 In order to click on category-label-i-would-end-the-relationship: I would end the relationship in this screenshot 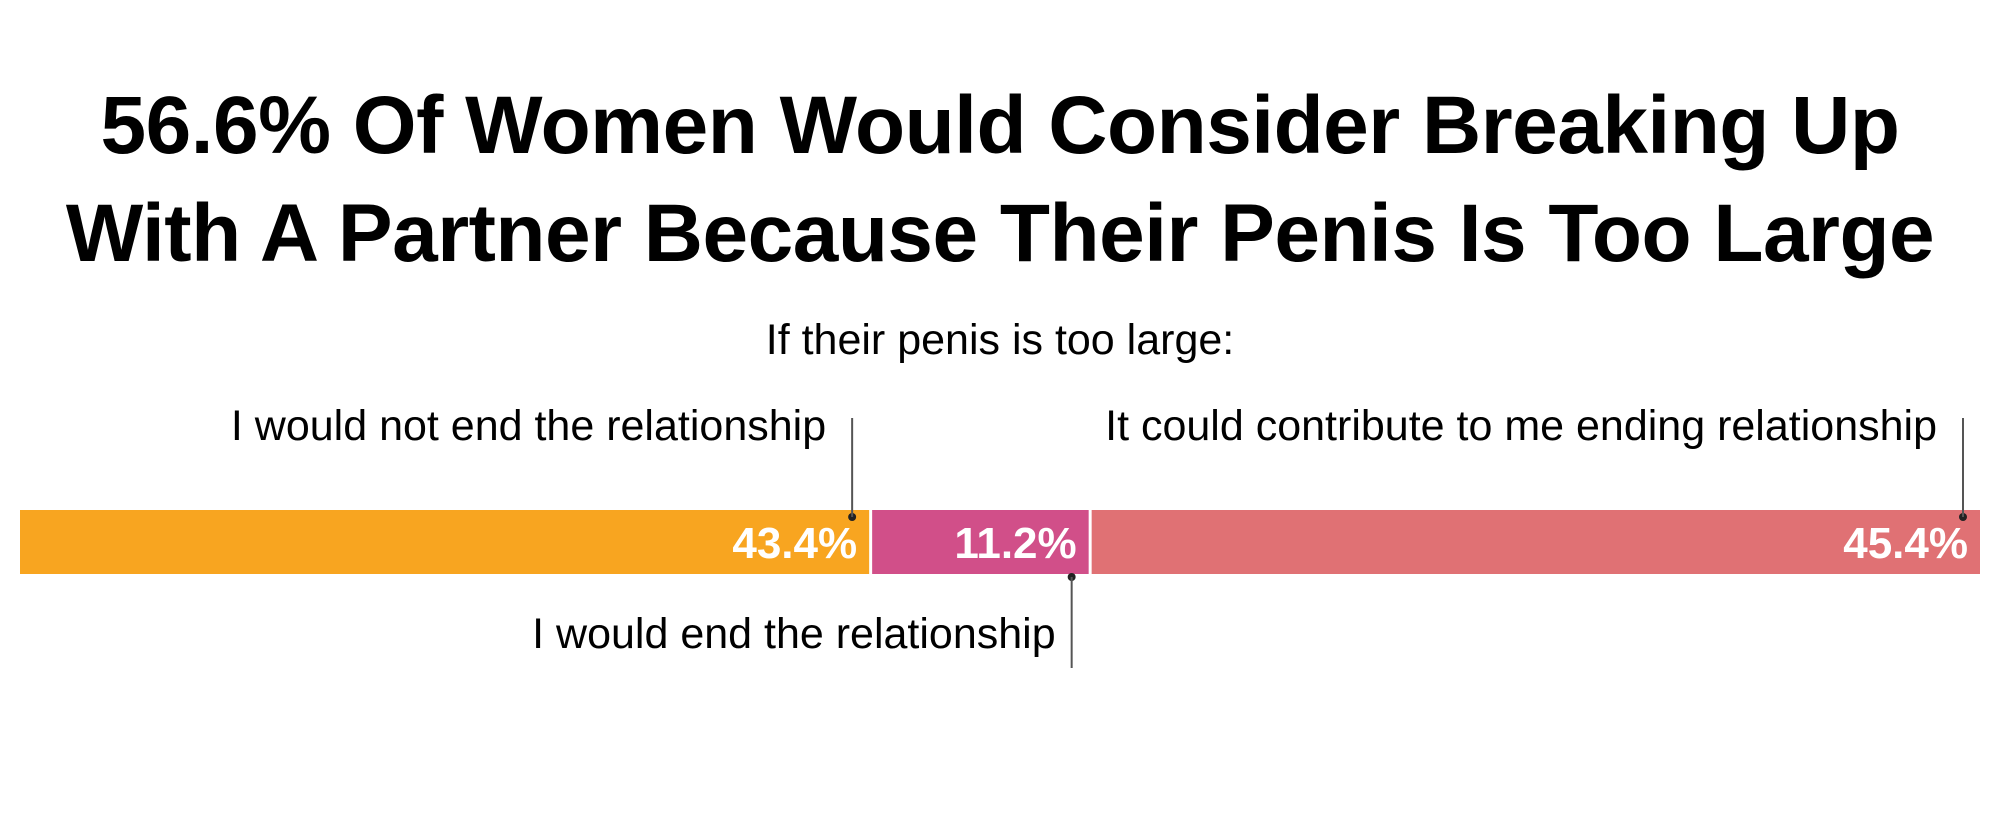, I will do `click(794, 634)`.